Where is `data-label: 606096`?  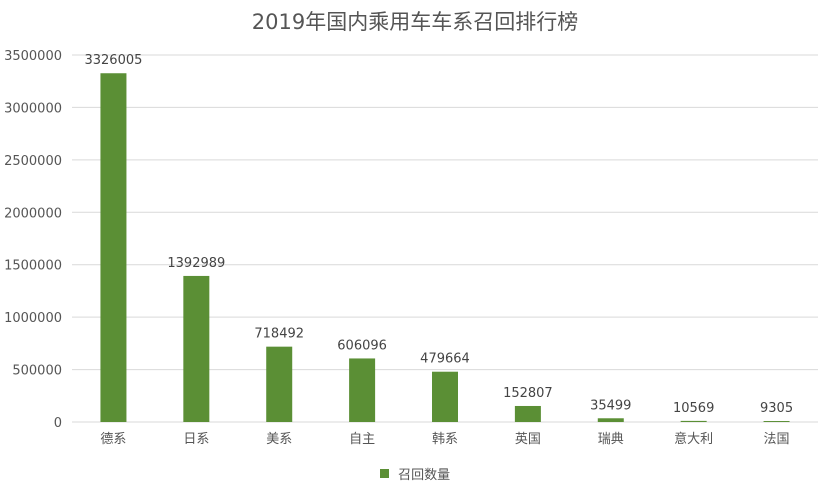 data-label: 606096 is located at coordinates (362, 345).